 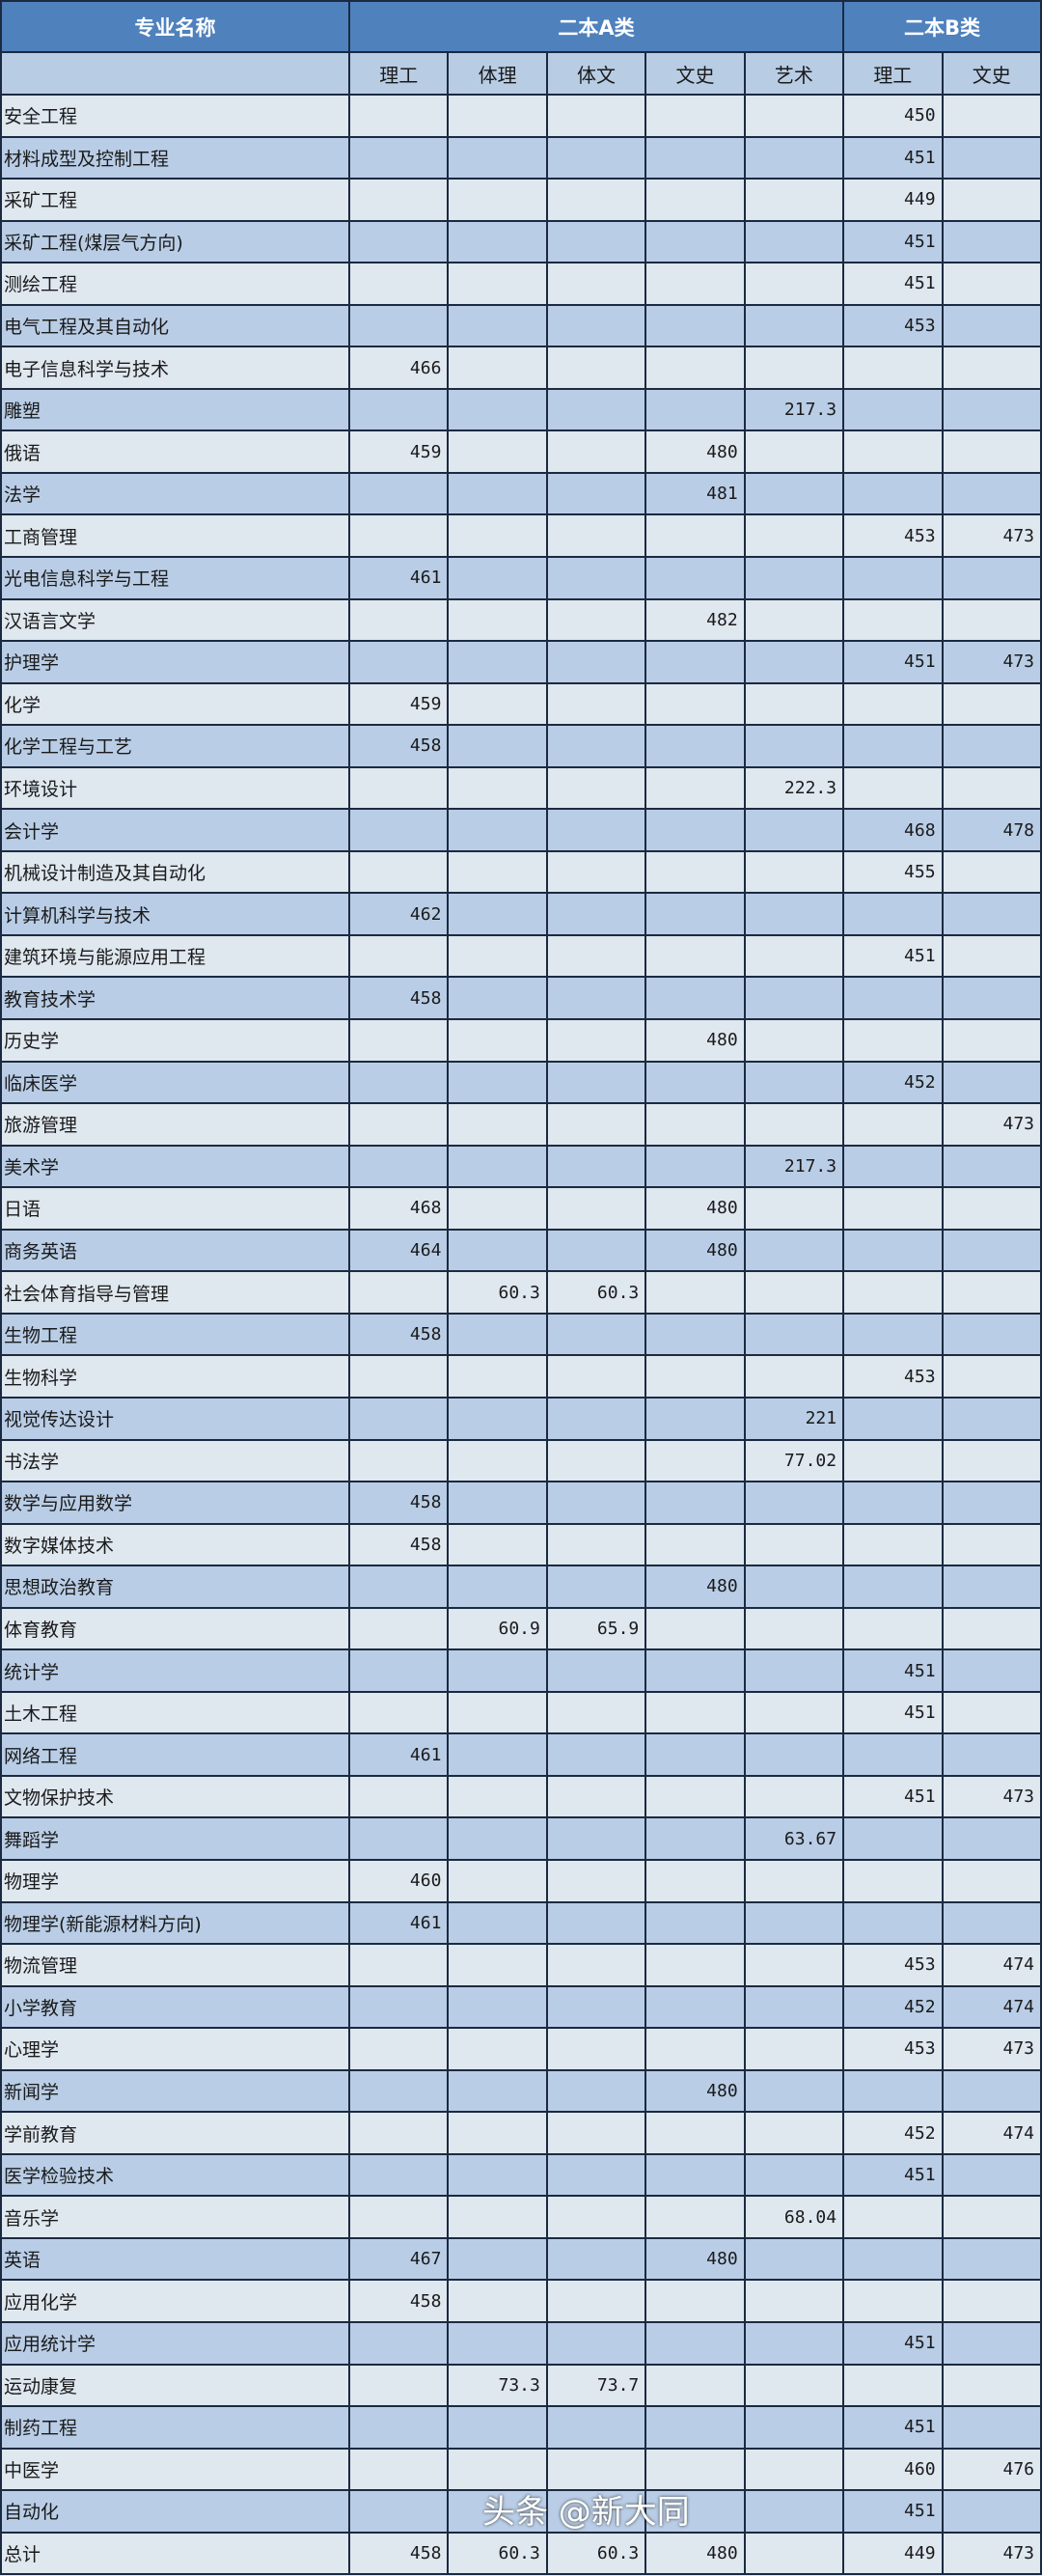 What do you see at coordinates (175, 998) in the screenshot?
I see `major-name-cell: 教育技术学` at bounding box center [175, 998].